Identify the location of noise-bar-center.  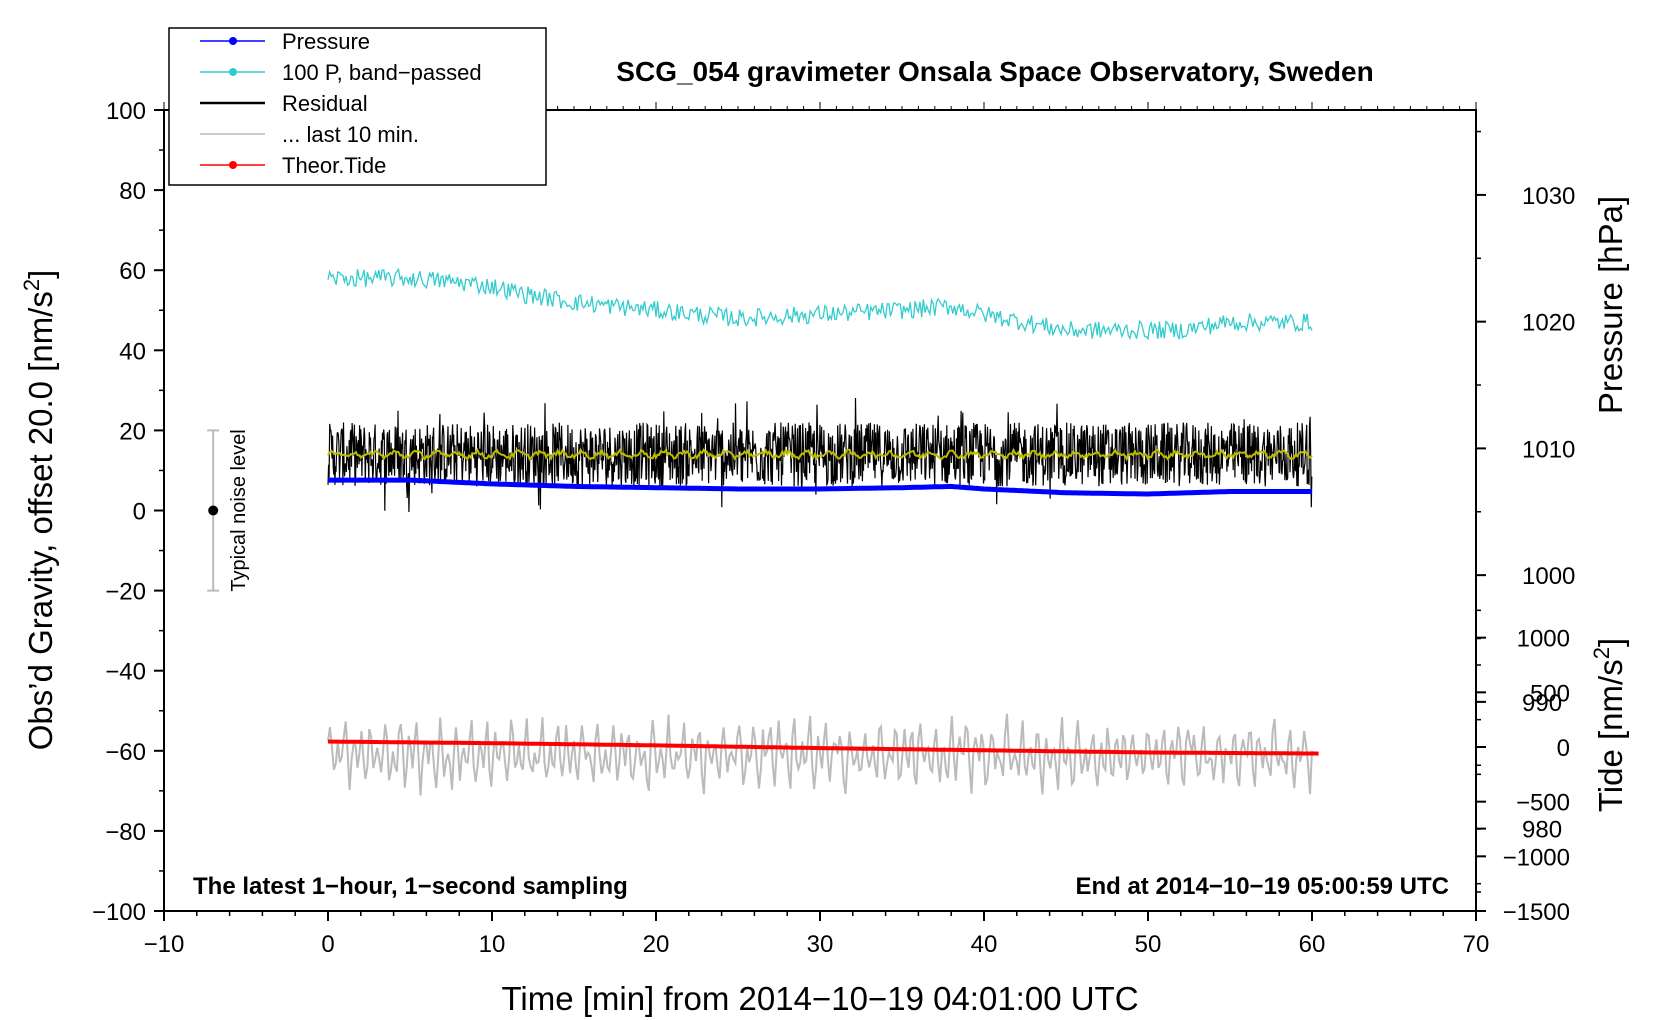
(213, 510).